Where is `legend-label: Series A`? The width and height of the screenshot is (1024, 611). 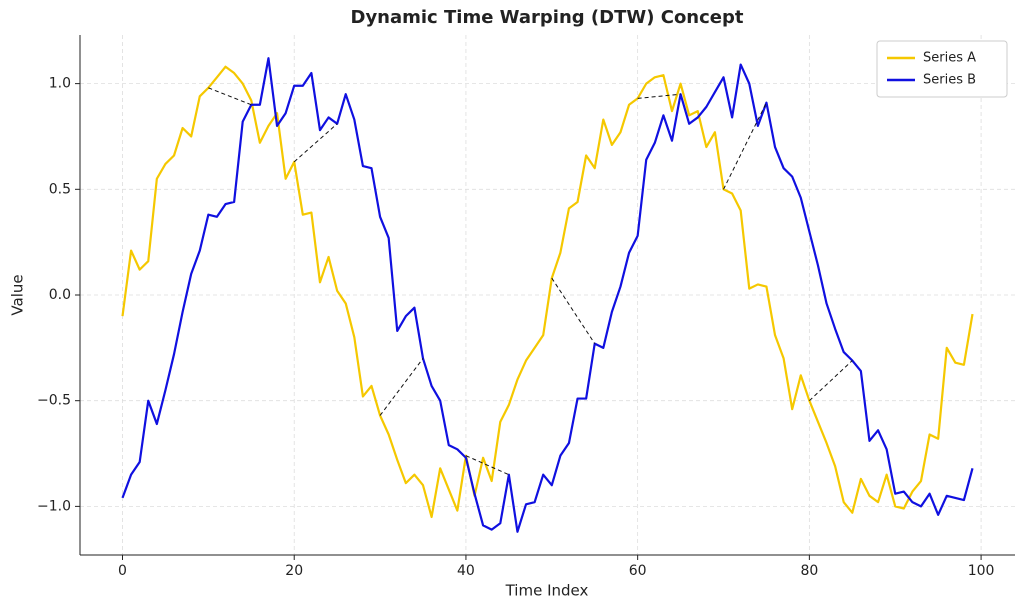
legend-label: Series A is located at coordinates (949, 58).